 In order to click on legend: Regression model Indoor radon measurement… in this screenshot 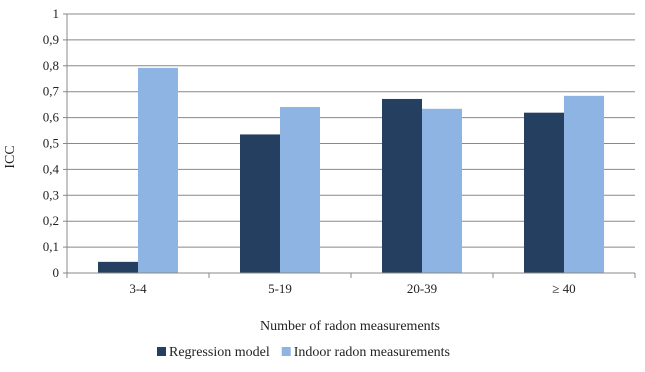, I will do `click(303, 352)`.